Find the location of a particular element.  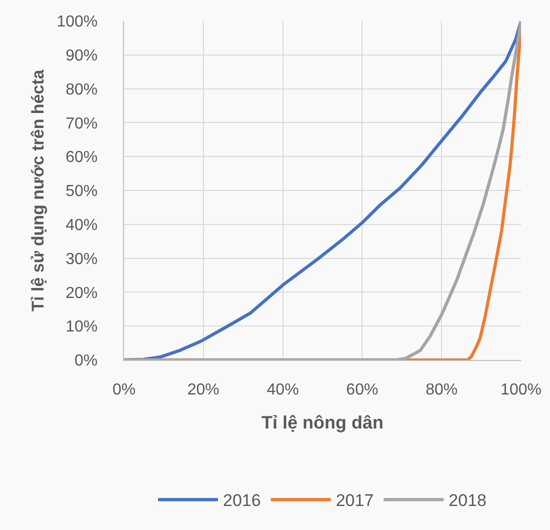

y-tick-label: 40% is located at coordinates (82, 225).